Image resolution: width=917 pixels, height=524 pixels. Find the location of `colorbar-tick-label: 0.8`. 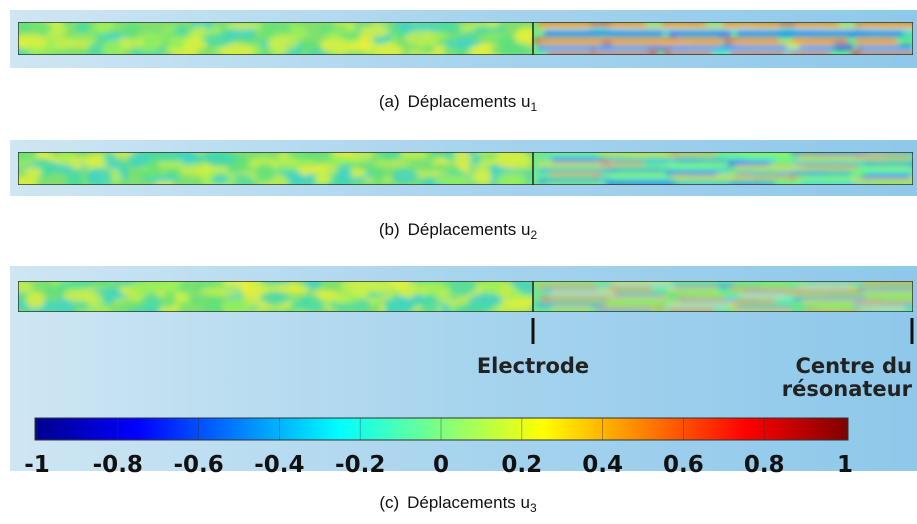

colorbar-tick-label: 0.8 is located at coordinates (764, 465).